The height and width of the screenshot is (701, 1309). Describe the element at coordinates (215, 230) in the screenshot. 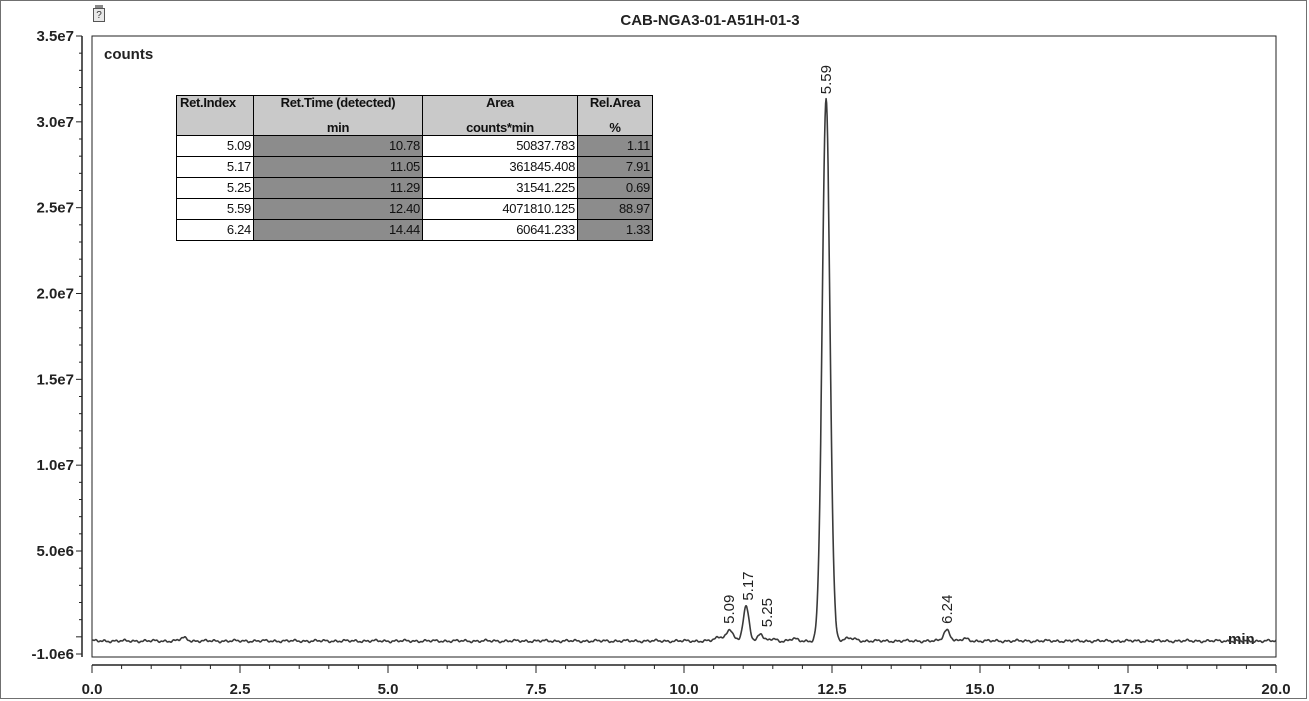

I see `cell-ret-index: 6.24` at that location.